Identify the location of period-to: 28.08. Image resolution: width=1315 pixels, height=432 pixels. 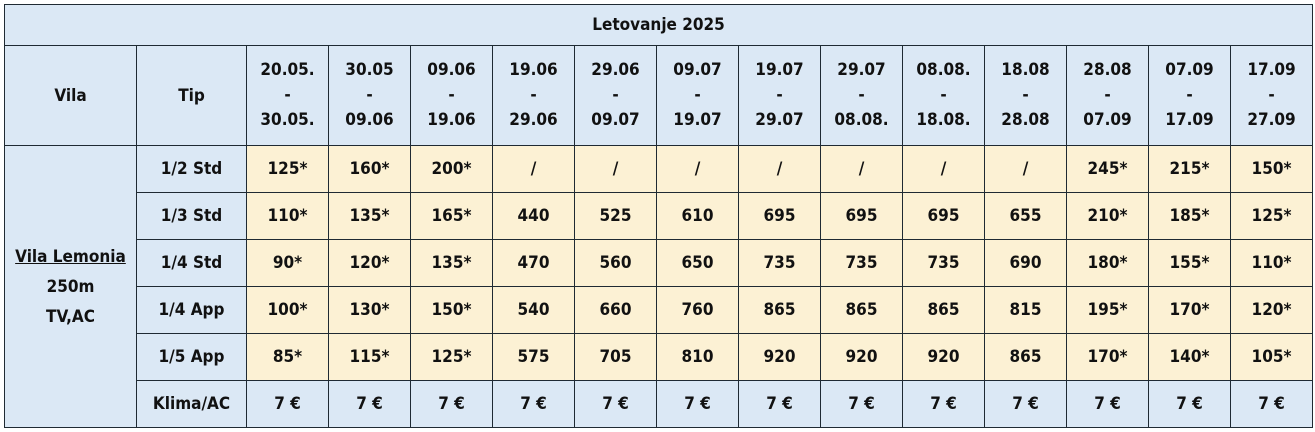
(1025, 120).